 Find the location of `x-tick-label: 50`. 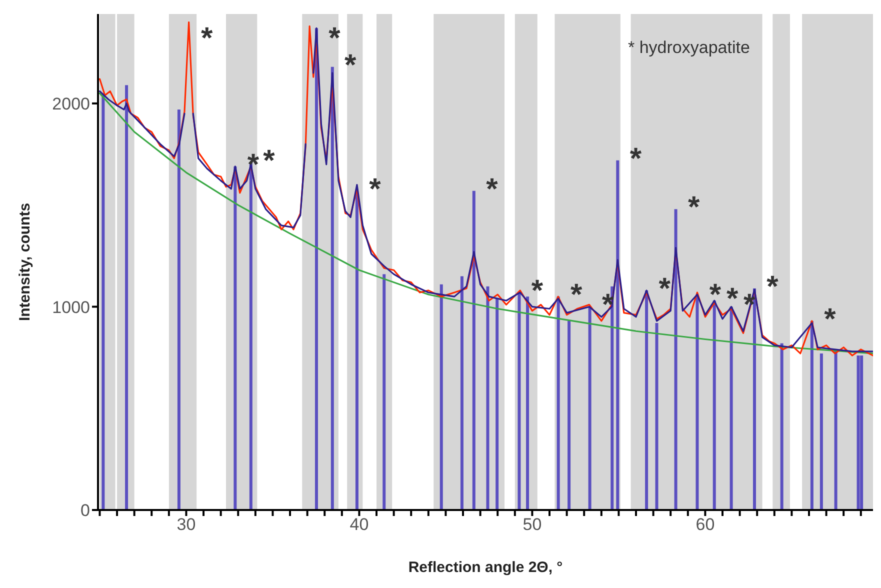

x-tick-label: 50 is located at coordinates (532, 524).